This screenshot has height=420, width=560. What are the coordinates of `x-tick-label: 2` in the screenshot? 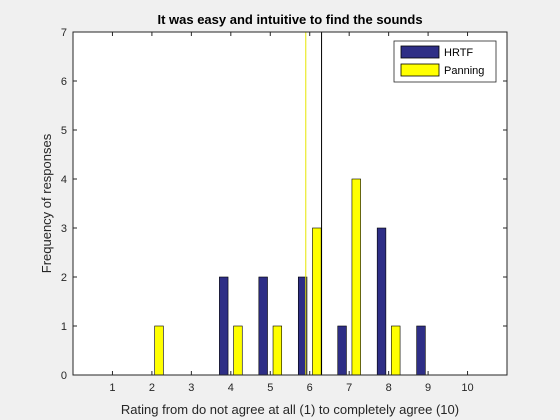 It's located at (152, 388).